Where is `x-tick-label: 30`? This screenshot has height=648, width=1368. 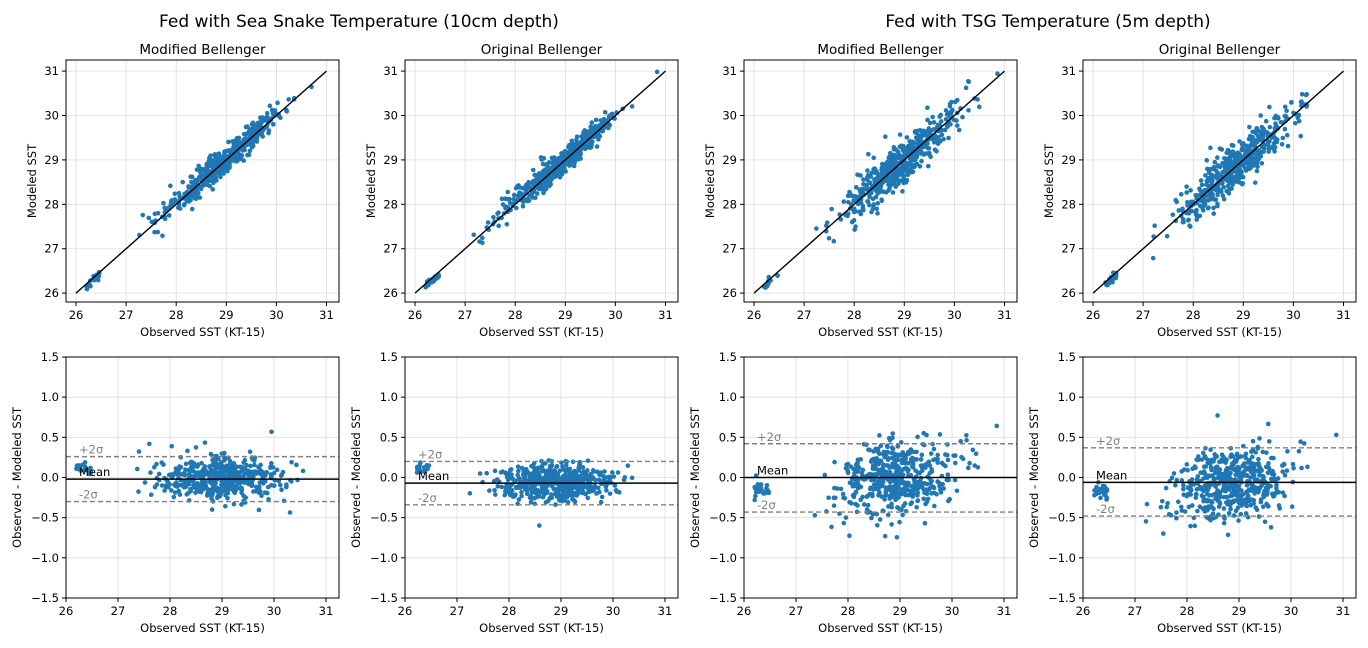
x-tick-label: 30 is located at coordinates (954, 315).